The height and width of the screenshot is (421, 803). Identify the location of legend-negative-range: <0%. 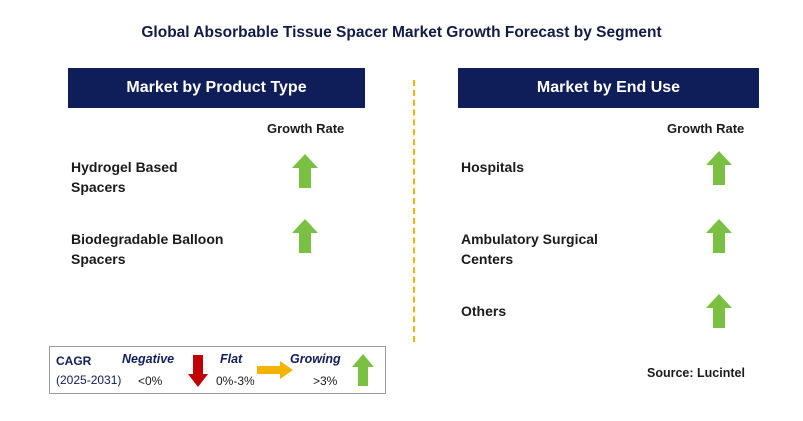
(150, 381).